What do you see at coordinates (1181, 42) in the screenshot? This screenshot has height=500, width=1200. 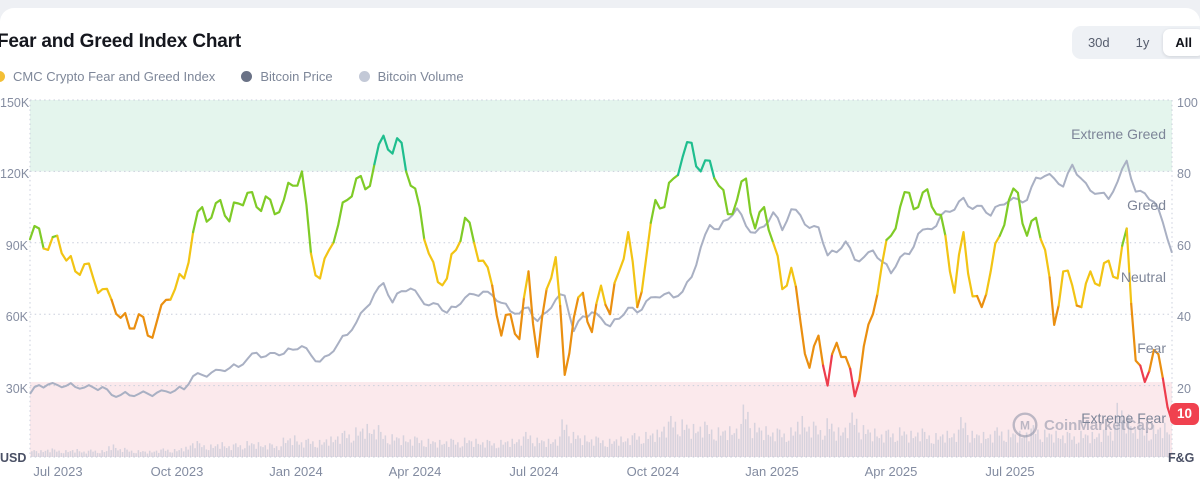 I see `range-button-all: All` at bounding box center [1181, 42].